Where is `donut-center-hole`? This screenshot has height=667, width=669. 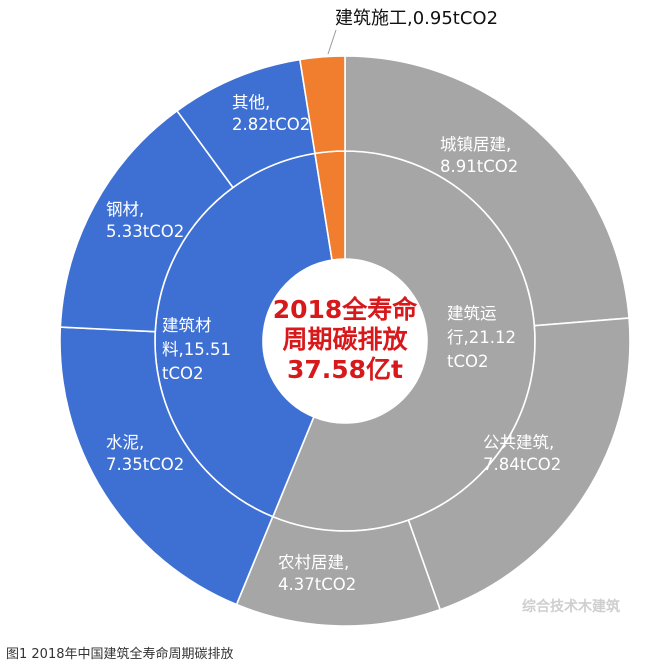
donut-center-hole is located at coordinates (345, 341).